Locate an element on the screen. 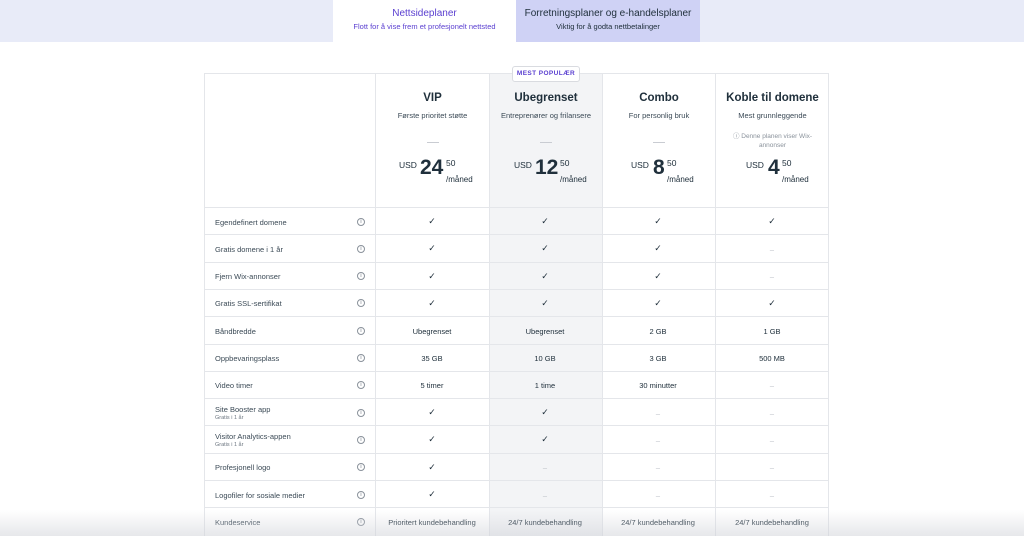 Image resolution: width=1024 pixels, height=536 pixels. feature-label: Logofiler for sosiale medier is located at coordinates (260, 495).